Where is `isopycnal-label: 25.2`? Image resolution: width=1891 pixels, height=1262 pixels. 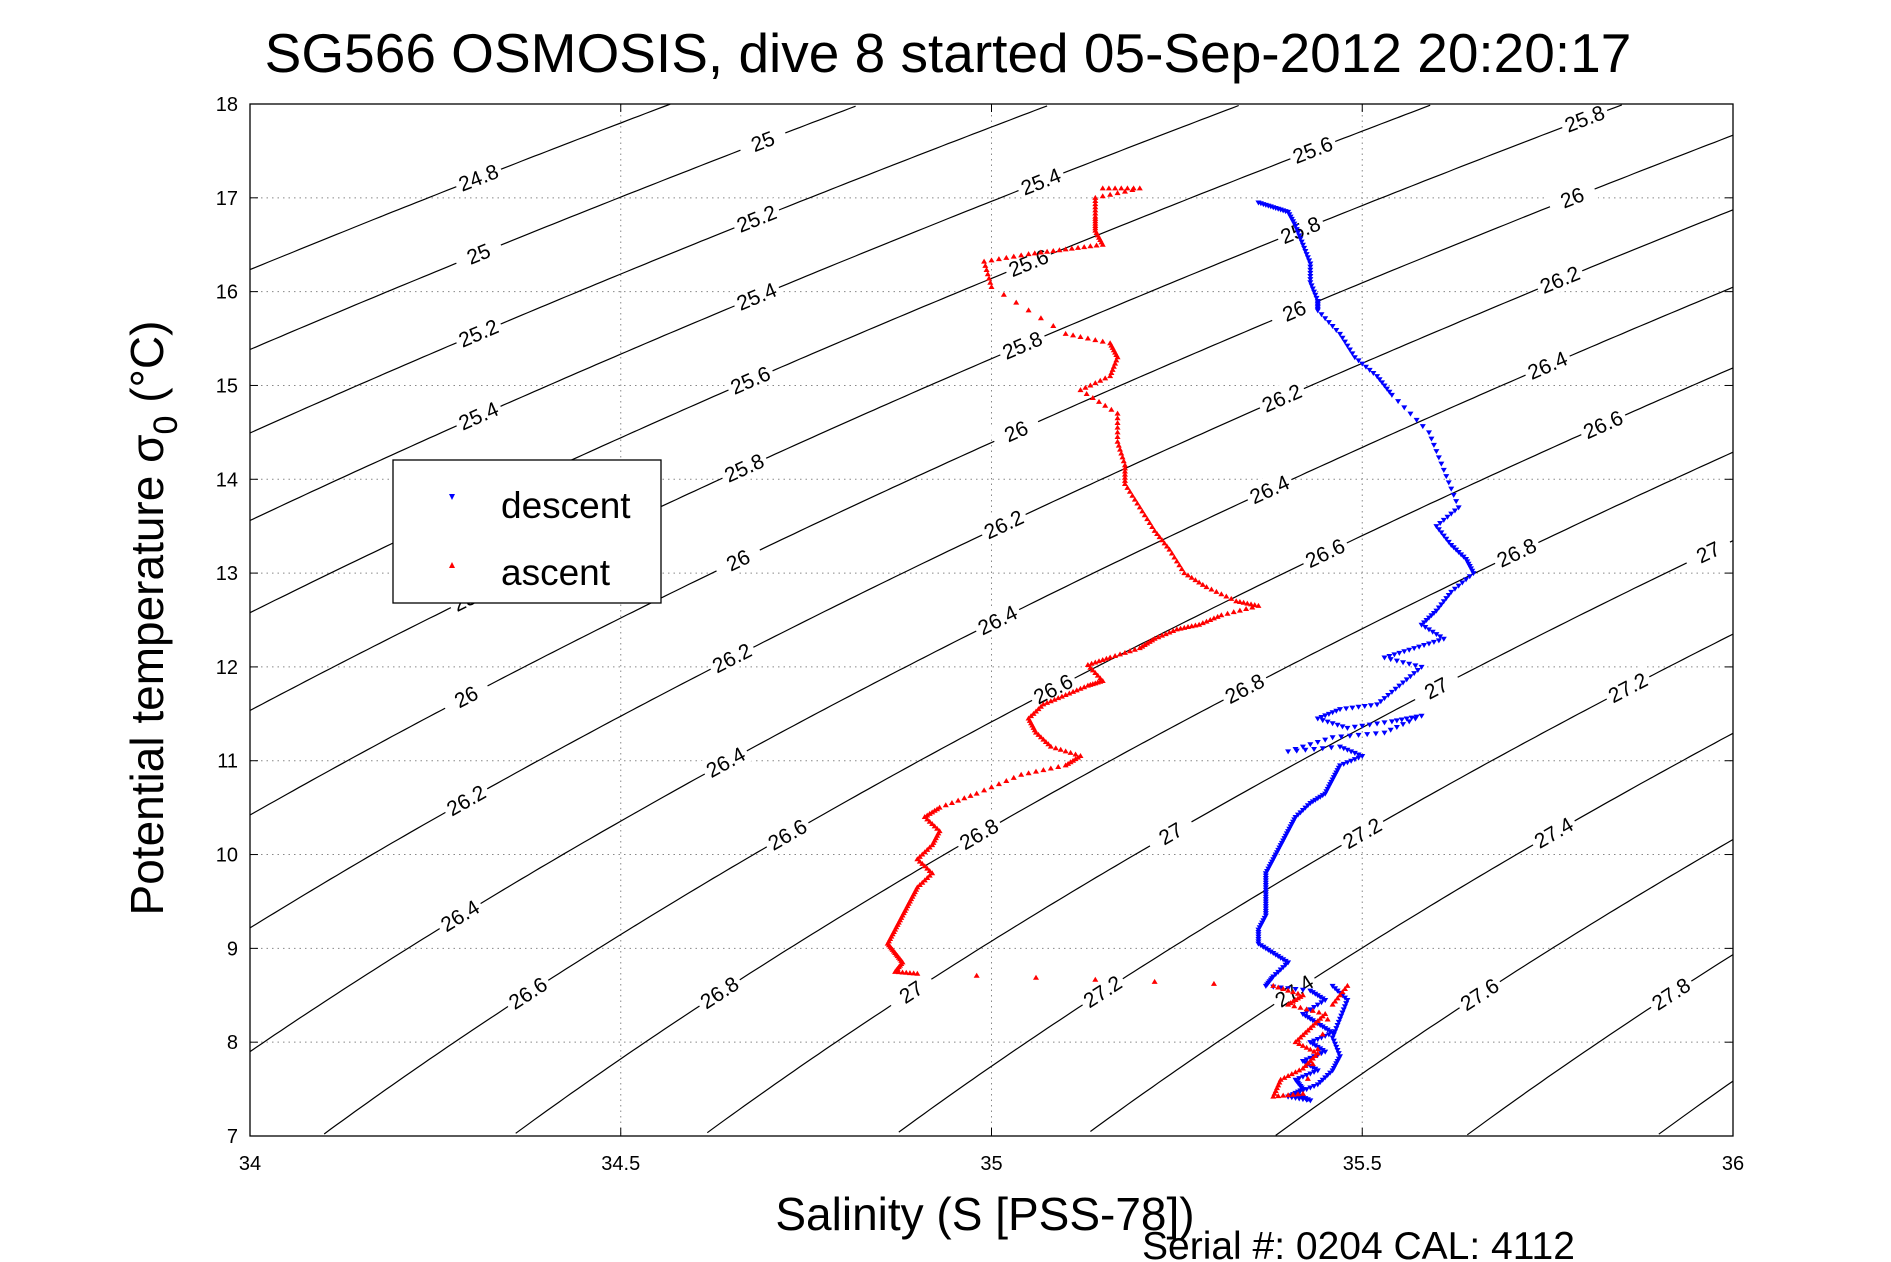
isopycnal-label: 25.2 is located at coordinates (757, 219).